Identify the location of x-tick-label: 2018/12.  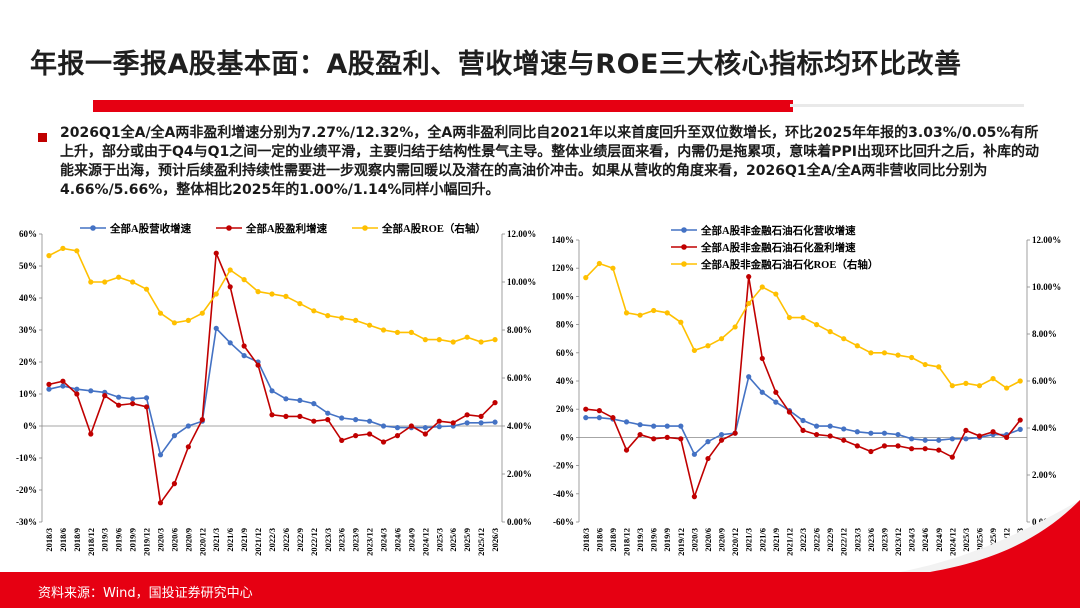
(91, 542).